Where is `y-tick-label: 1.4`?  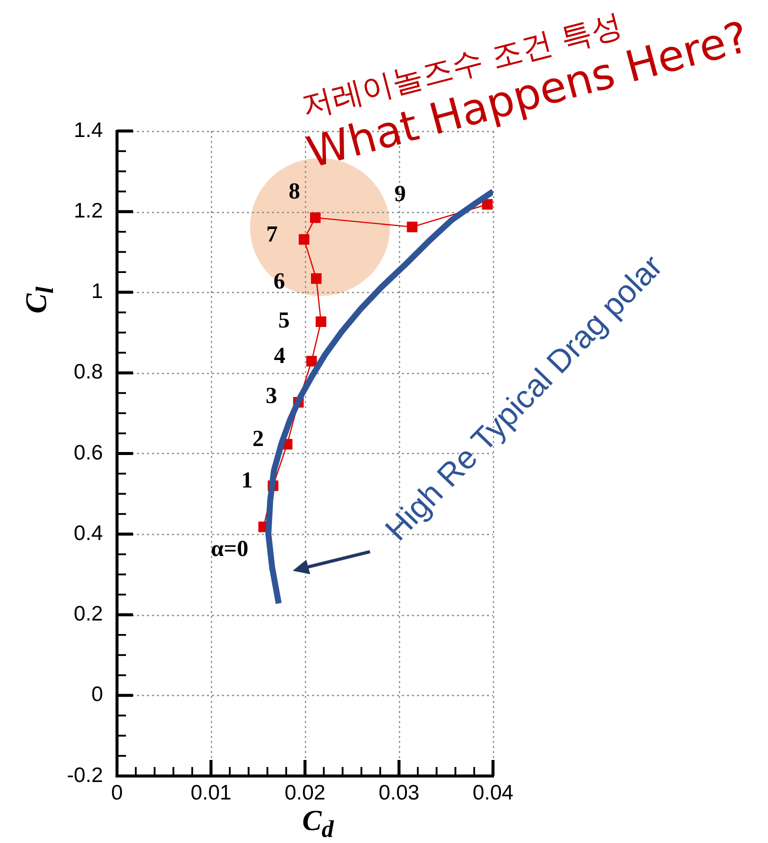
y-tick-label: 1.4 is located at coordinates (89, 130).